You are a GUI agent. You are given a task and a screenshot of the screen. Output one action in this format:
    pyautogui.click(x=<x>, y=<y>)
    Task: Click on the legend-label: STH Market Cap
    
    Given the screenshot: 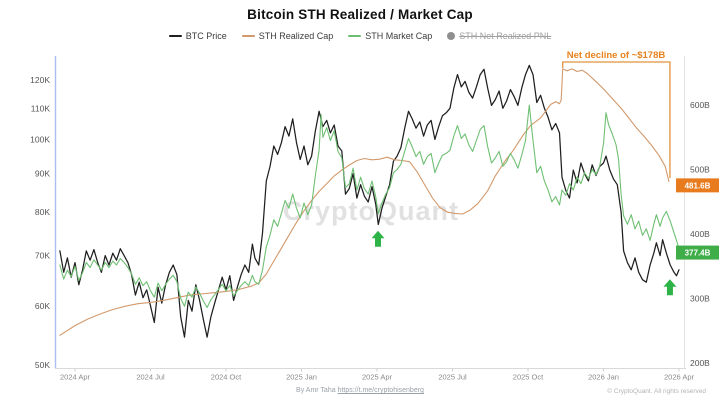 What is the action you would take?
    pyautogui.click(x=399, y=36)
    